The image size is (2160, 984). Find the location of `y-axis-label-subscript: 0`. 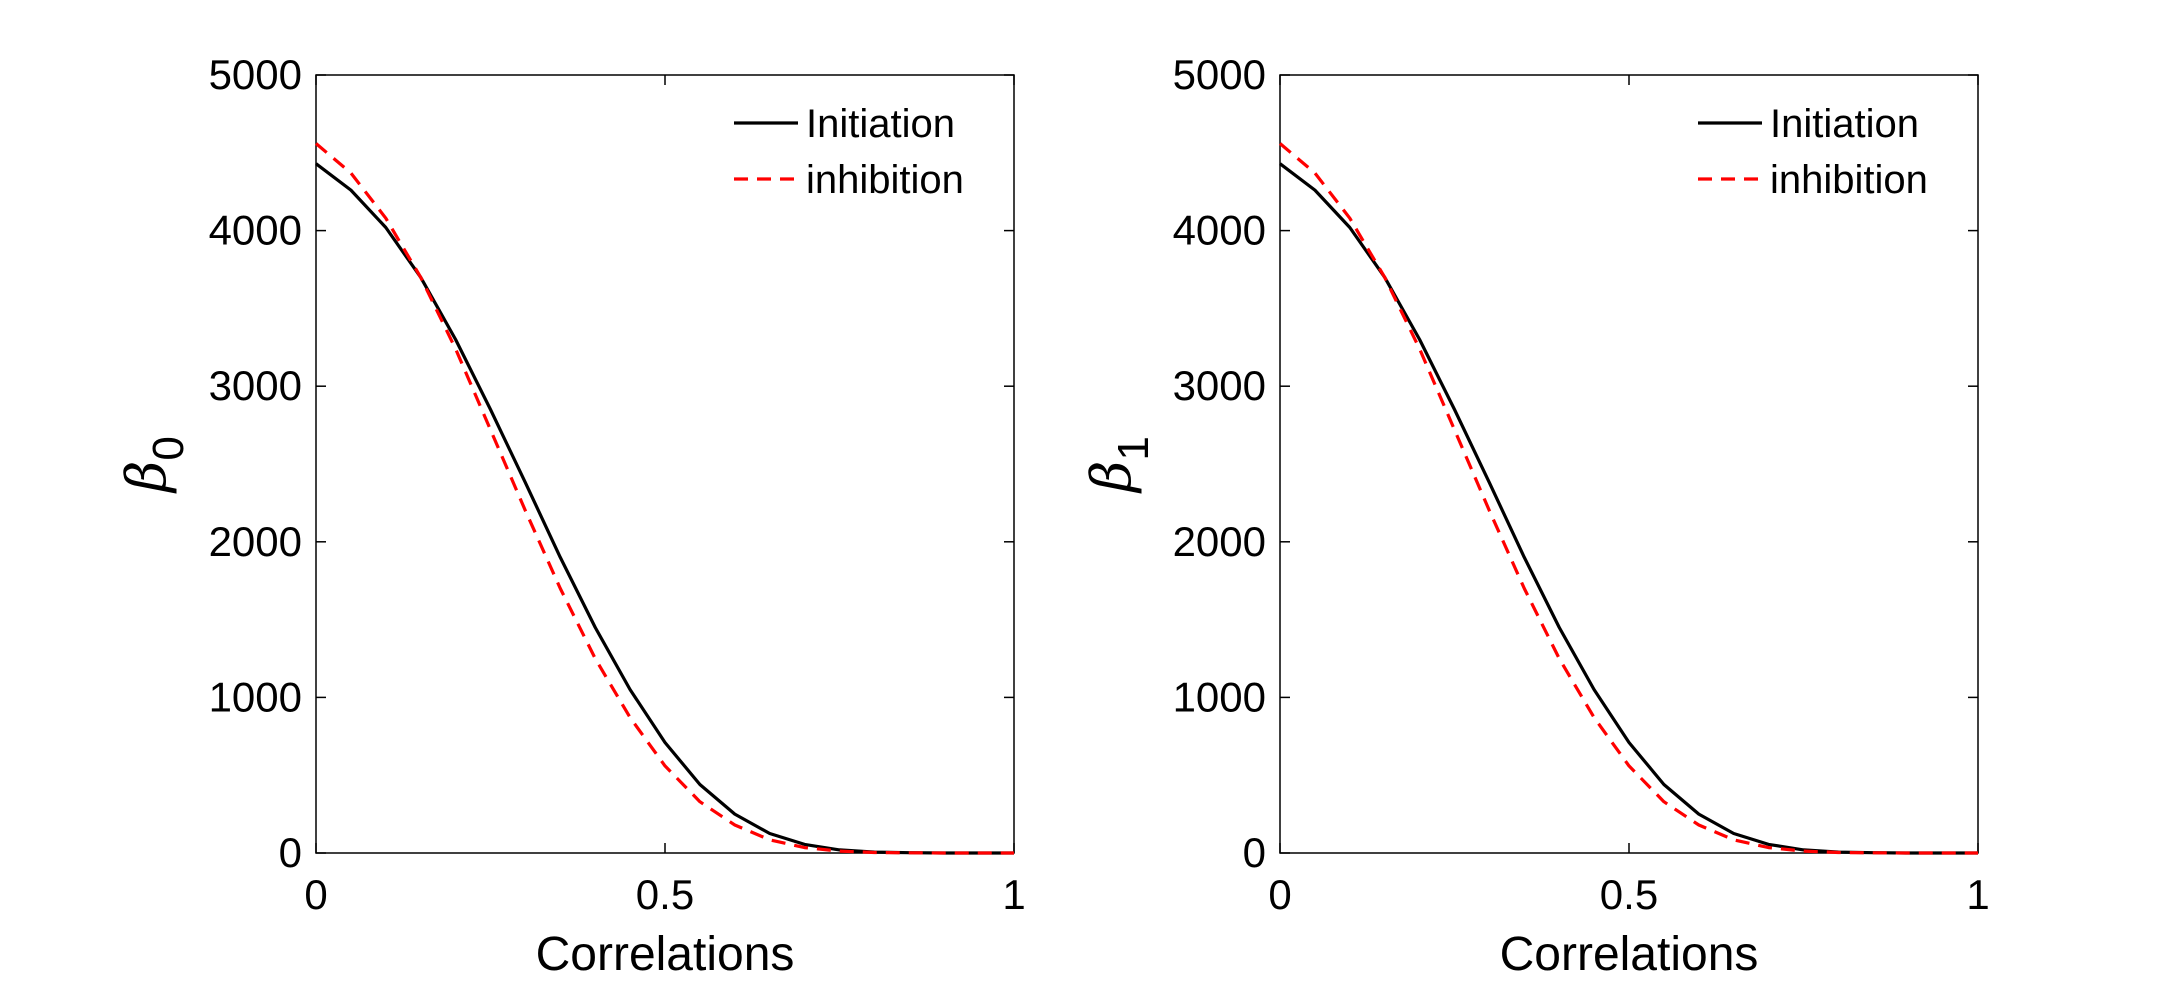

y-axis-label-subscript: 0 is located at coordinates (168, 448).